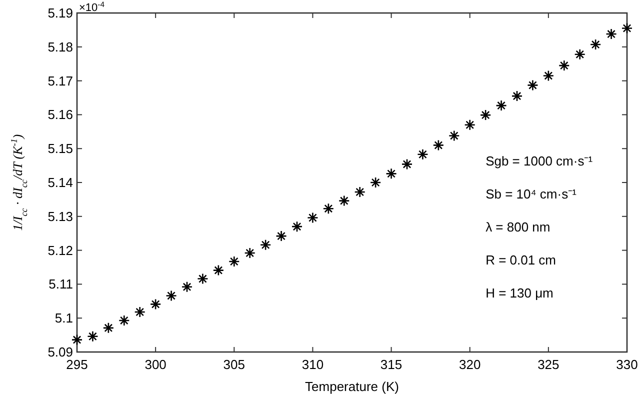 The width and height of the screenshot is (641, 394). I want to click on annotation: H = 130 μm, so click(520, 293).